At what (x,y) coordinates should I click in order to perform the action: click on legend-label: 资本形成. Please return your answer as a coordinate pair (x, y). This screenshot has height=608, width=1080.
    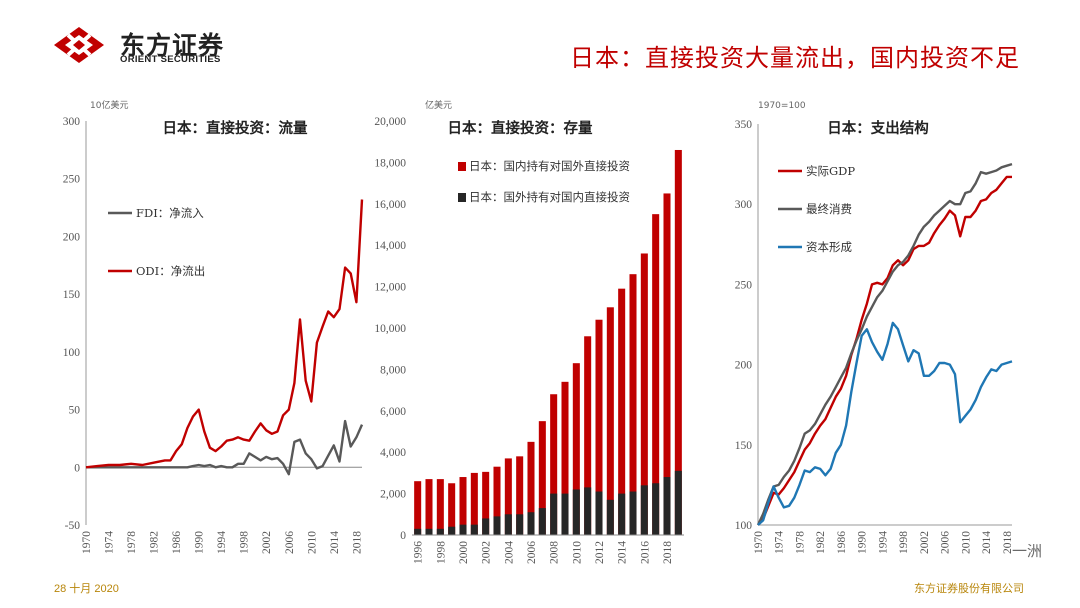
    Looking at the image, I should click on (829, 247).